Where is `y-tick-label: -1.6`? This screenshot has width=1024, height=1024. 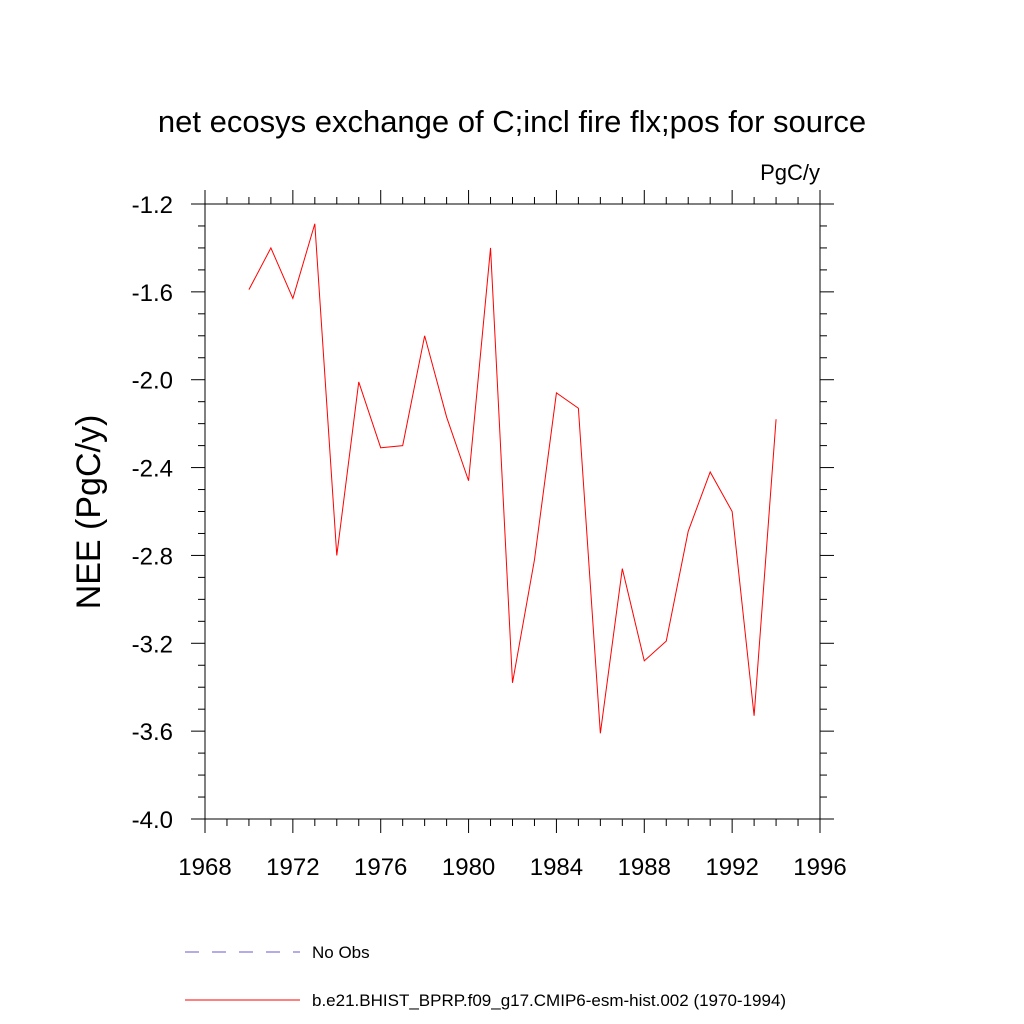
y-tick-label: -1.6 is located at coordinates (152, 293).